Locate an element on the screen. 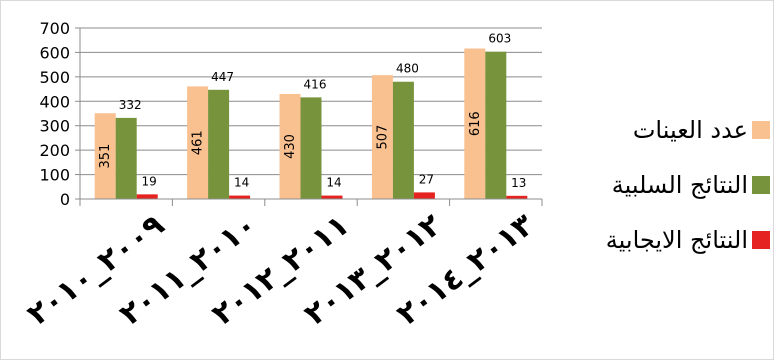 This screenshot has width=776, height=362. y-tick-label: 600 is located at coordinates (54, 52).